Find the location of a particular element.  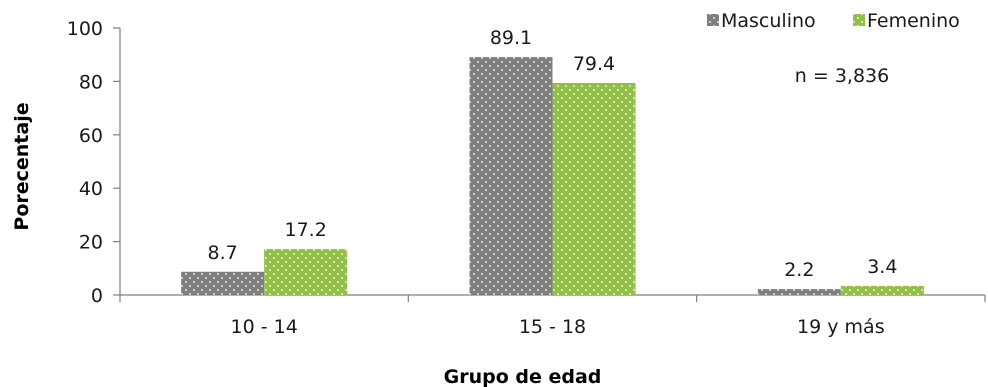

y-tick-label: 20 is located at coordinates (91, 243).